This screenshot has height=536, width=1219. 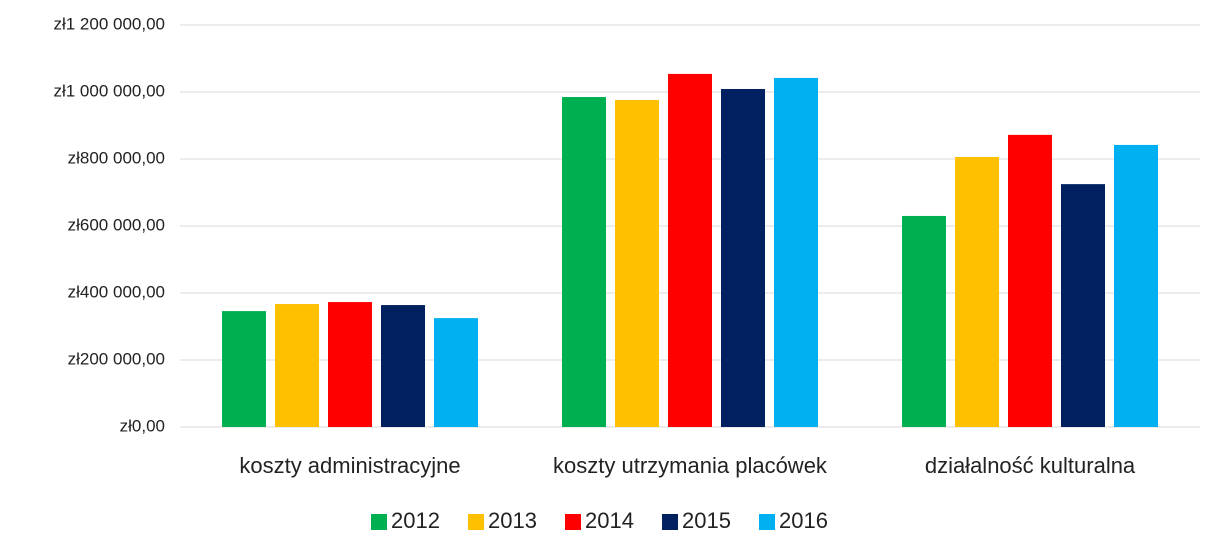 I want to click on legend-label: 2014, so click(x=609, y=520).